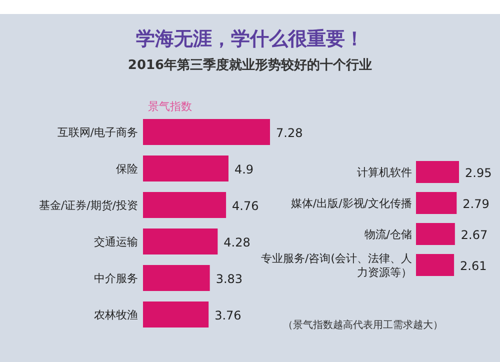 The width and height of the screenshot is (500, 362). Describe the element at coordinates (250, 39) in the screenshot. I see `chart-title: 学海无涯，学什么很重要！` at that location.